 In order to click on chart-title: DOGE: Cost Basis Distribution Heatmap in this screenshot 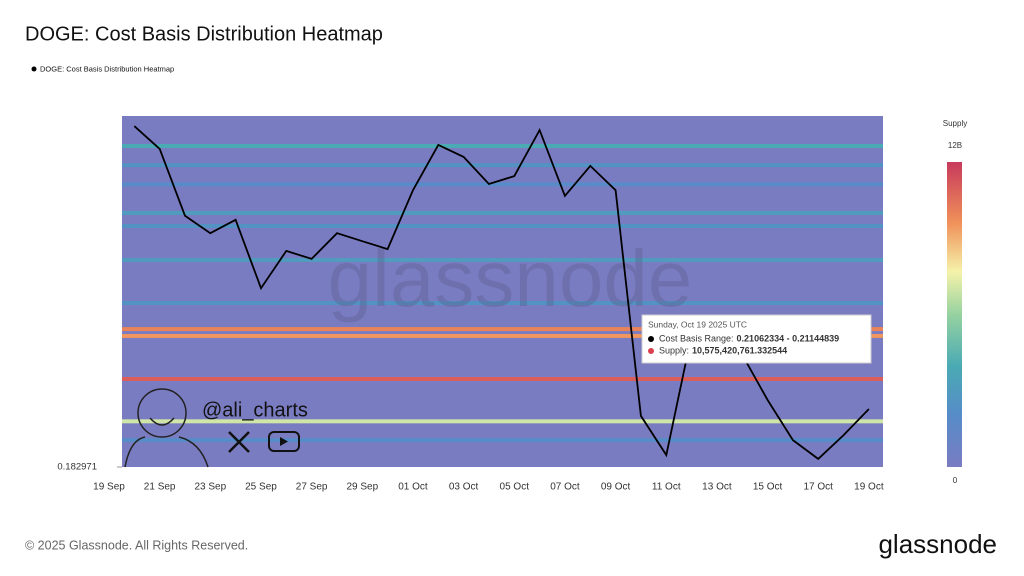, I will do `click(204, 34)`.